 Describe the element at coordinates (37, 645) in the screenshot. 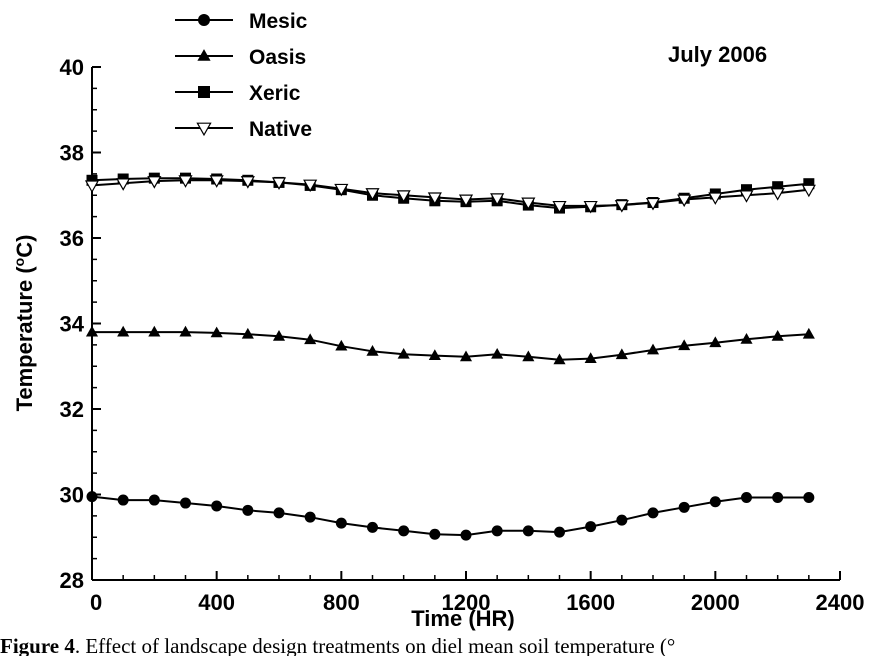

I see `caption-label: Figure 4` at that location.